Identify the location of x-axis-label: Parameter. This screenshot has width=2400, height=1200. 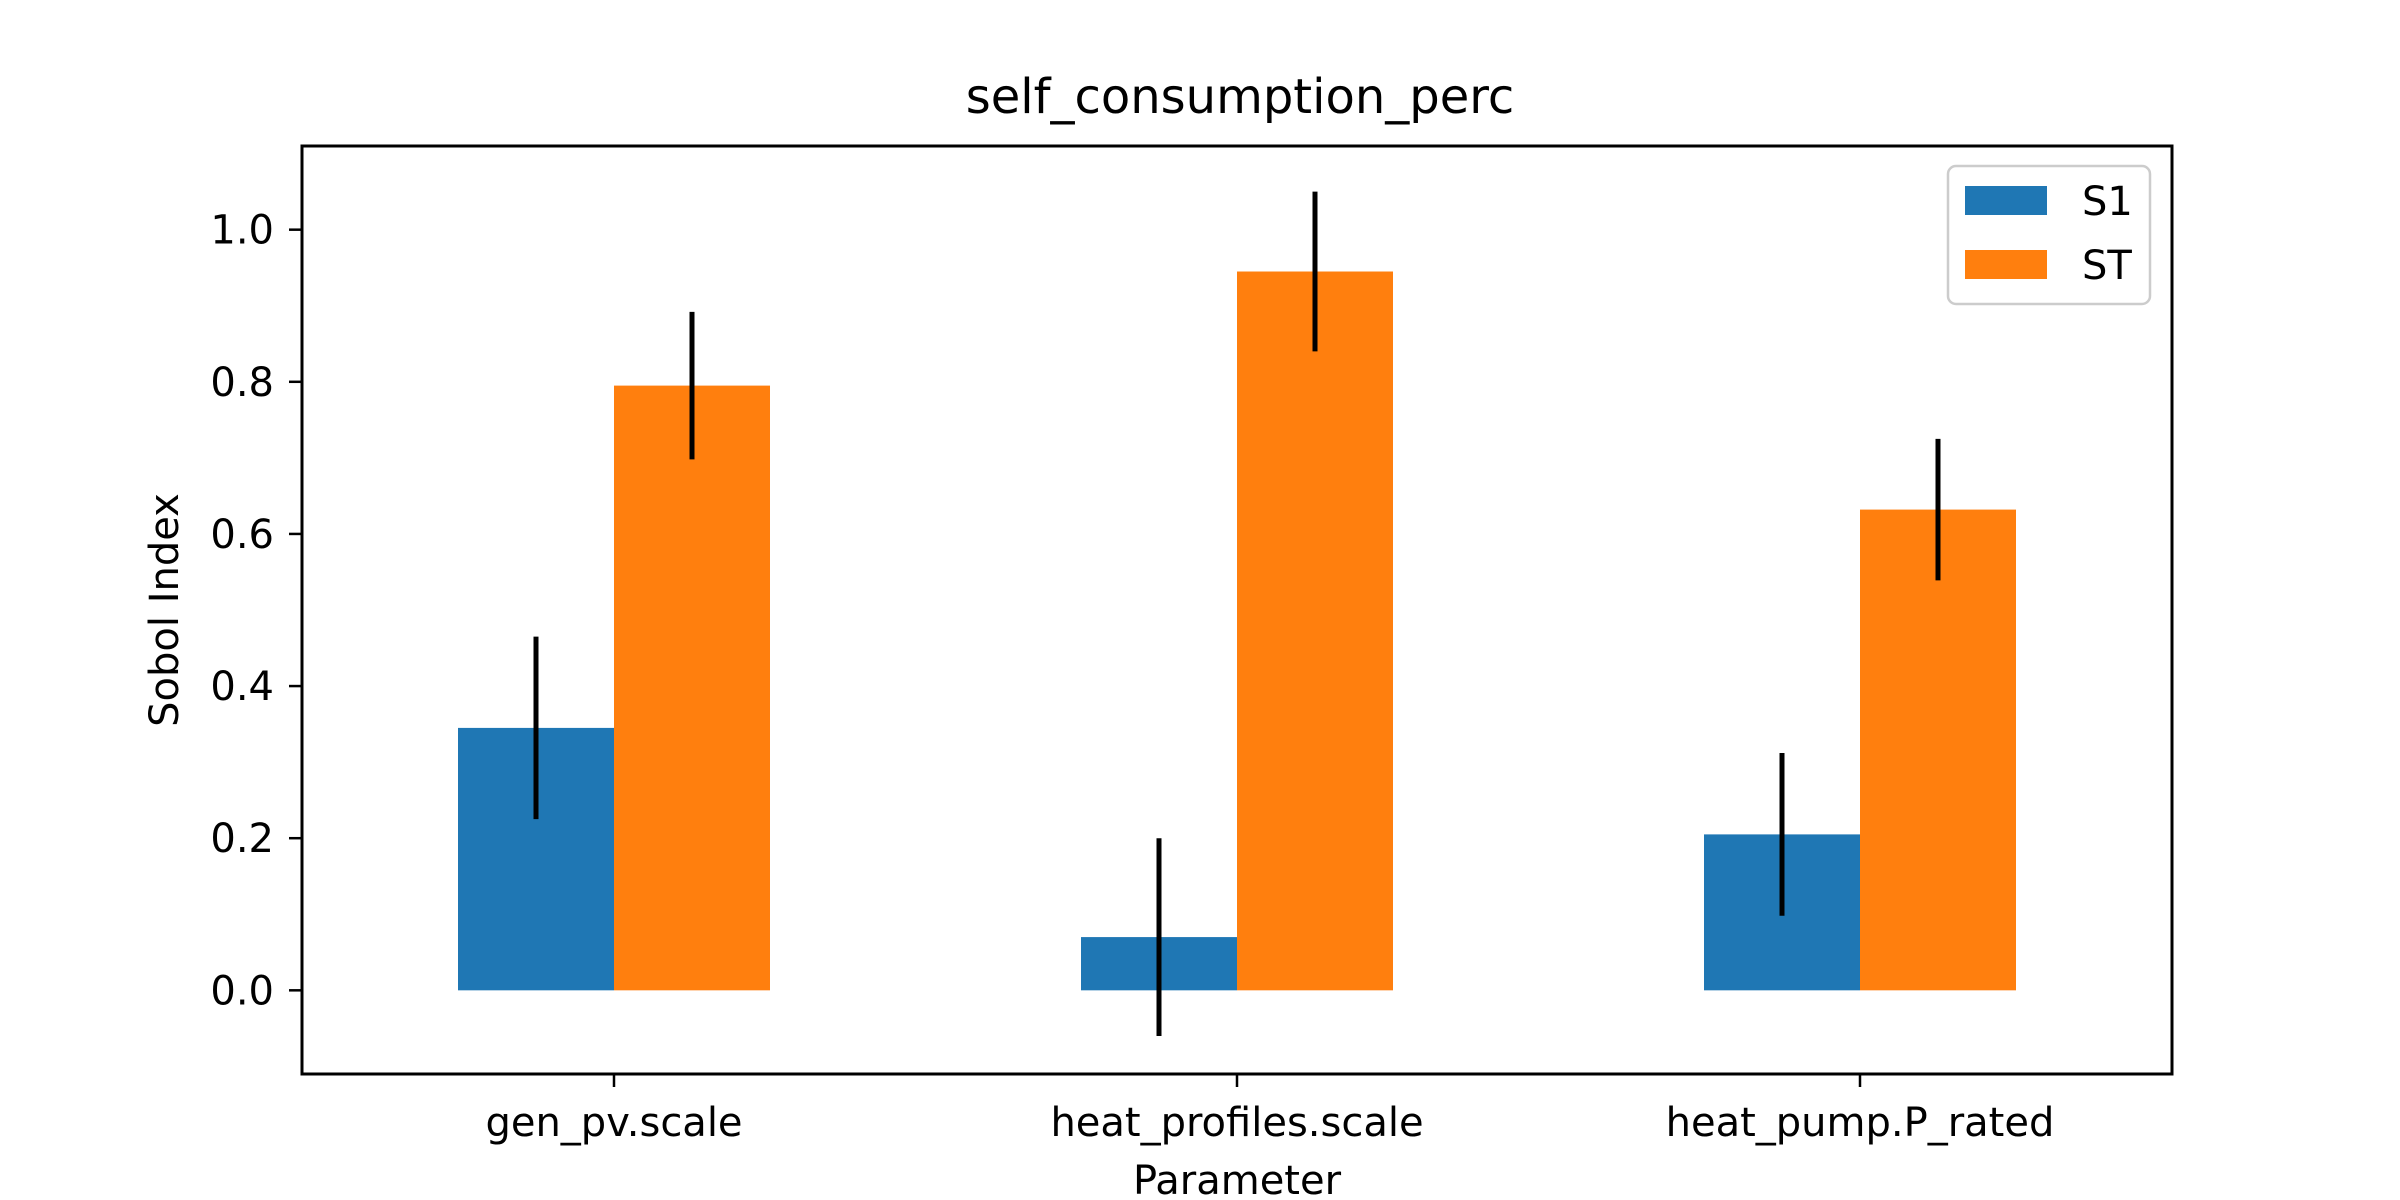
(1237, 1179).